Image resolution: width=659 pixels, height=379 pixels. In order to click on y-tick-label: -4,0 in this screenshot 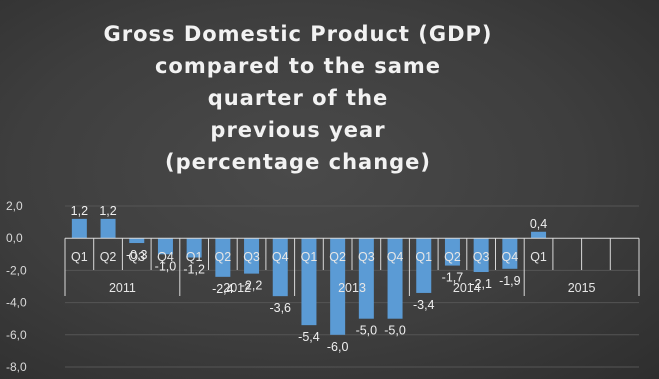, I will do `click(16, 303)`.